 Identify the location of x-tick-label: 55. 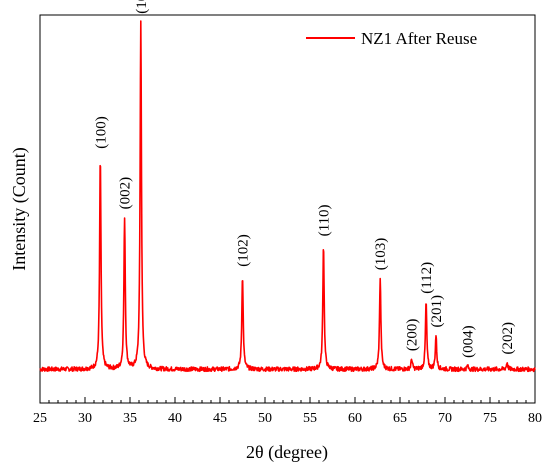
(310, 418).